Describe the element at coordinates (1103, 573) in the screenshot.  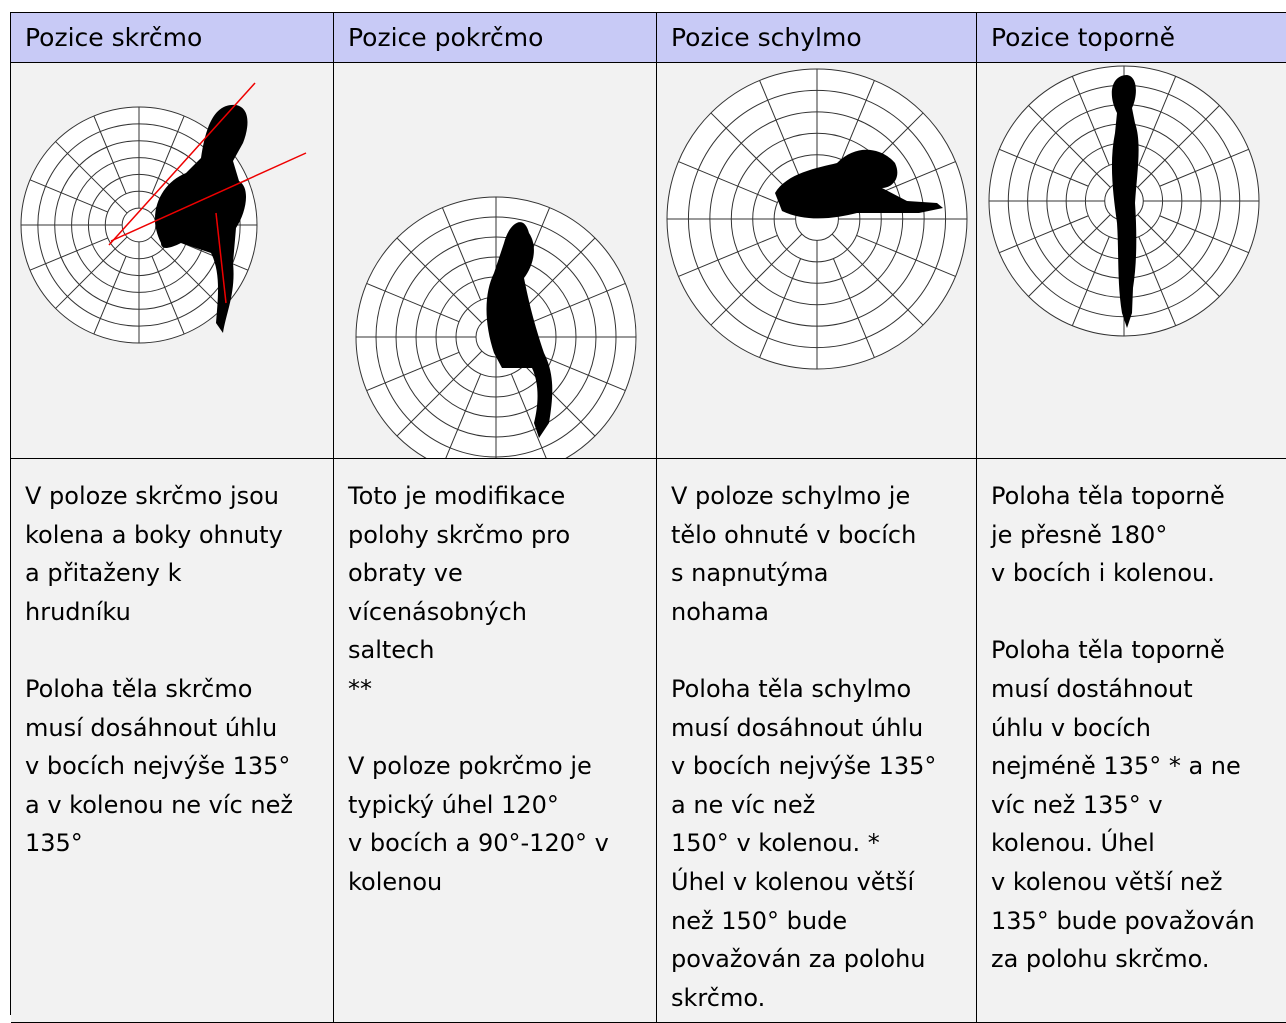
I see `text-line: v bocích i kolenou.` at that location.